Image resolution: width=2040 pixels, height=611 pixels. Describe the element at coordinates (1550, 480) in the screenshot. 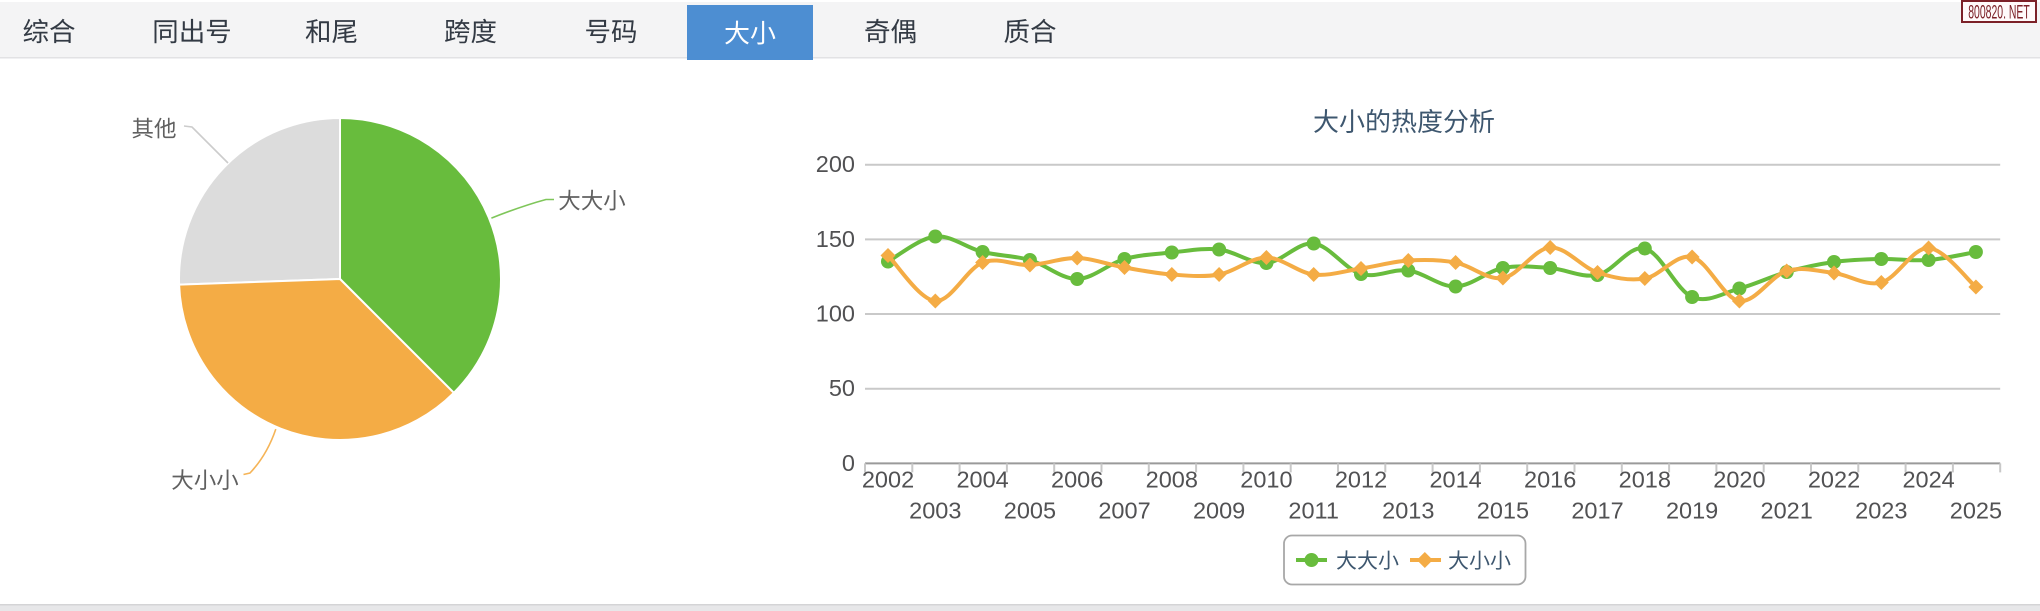

I see `svg-text: 2016` at that location.